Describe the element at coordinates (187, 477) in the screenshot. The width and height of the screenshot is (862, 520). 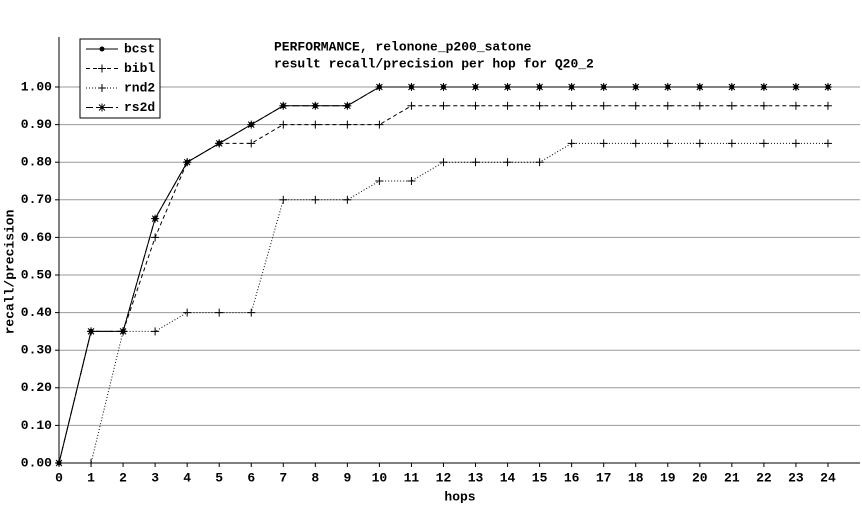
I see `x-tick-label: 4` at that location.